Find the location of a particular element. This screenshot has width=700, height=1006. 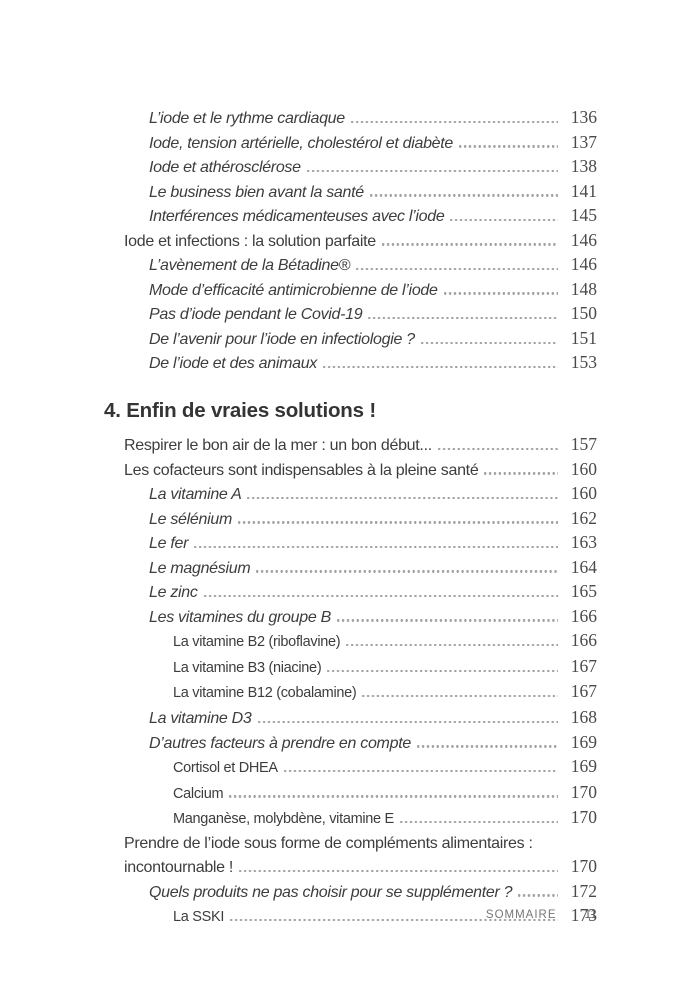

toc-entry: L’avènement de la Bétadine® 146 is located at coordinates (373, 265).